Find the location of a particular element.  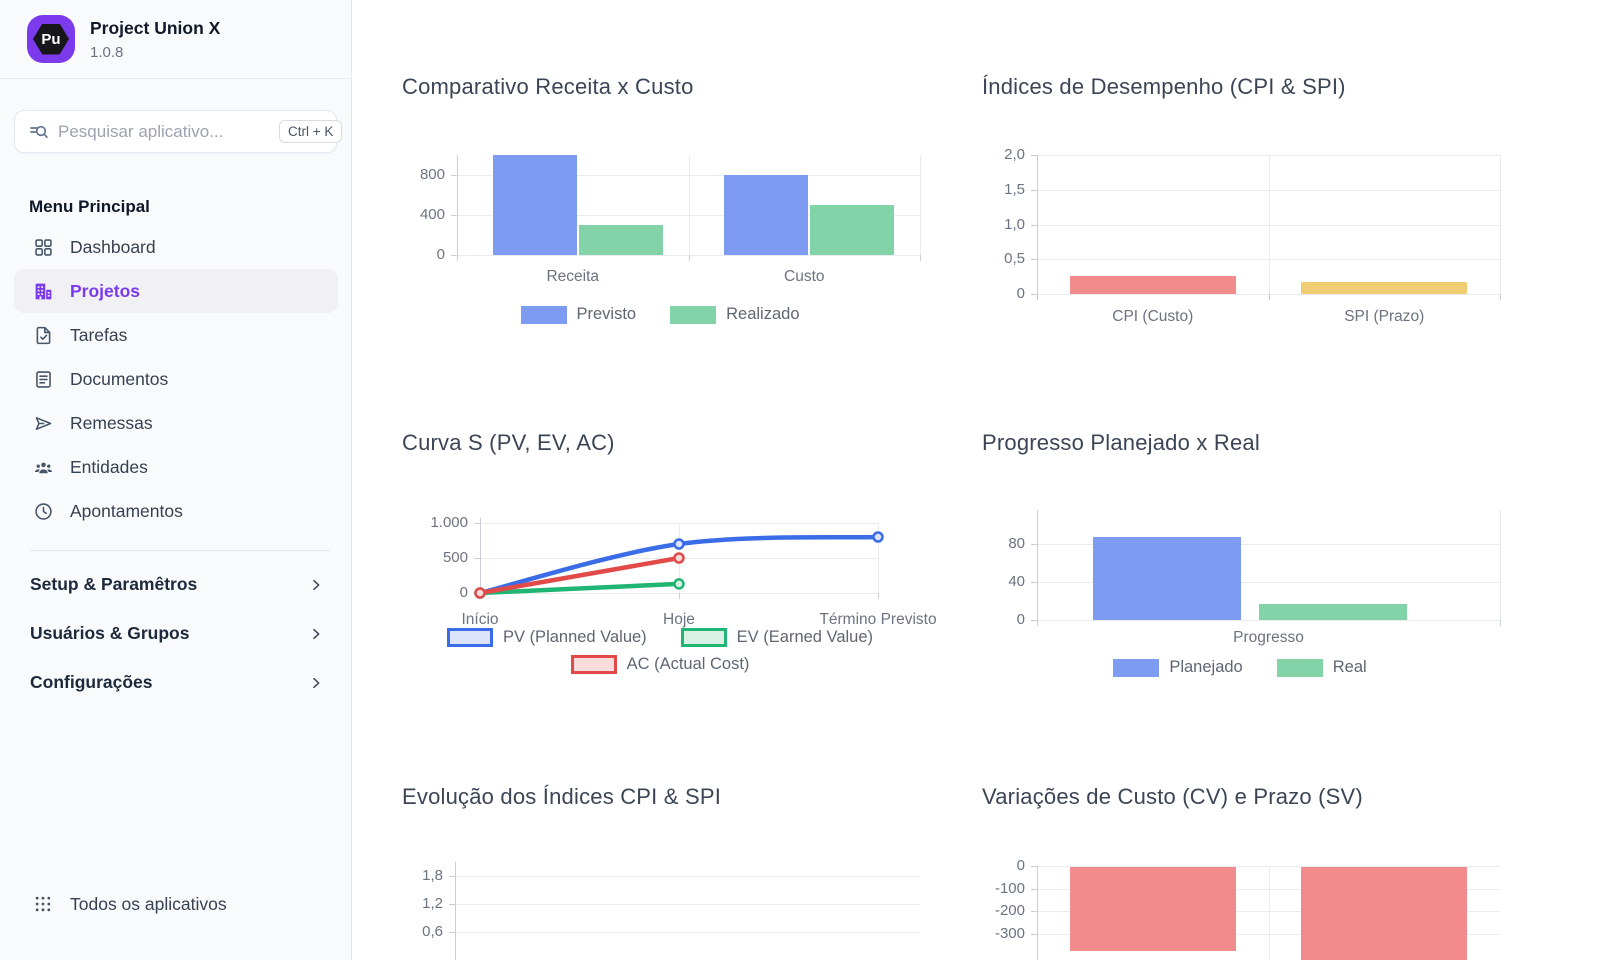

search-box: Ctrl + K is located at coordinates (178, 131).